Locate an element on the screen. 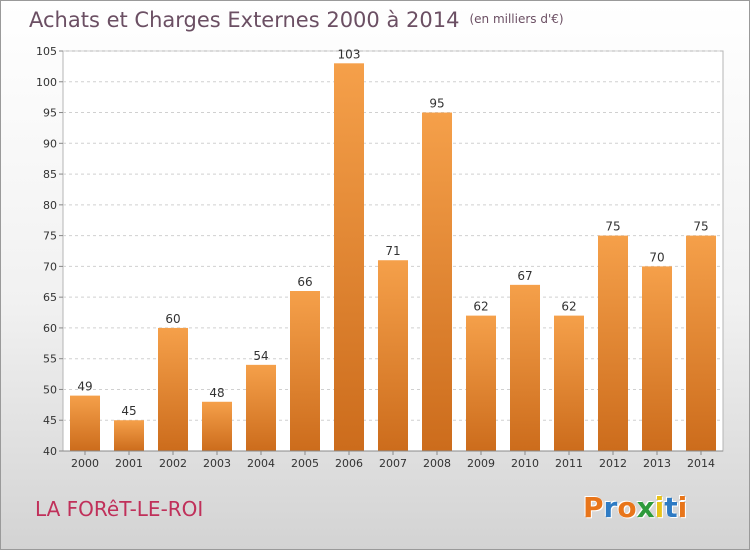 The width and height of the screenshot is (750, 550). chart-unit: (en milliers d'€) is located at coordinates (516, 19).